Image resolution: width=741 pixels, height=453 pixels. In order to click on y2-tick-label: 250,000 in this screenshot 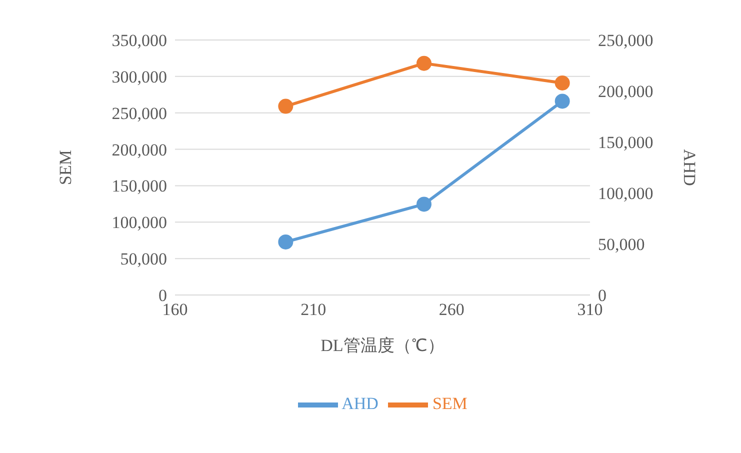, I will do `click(626, 40)`.